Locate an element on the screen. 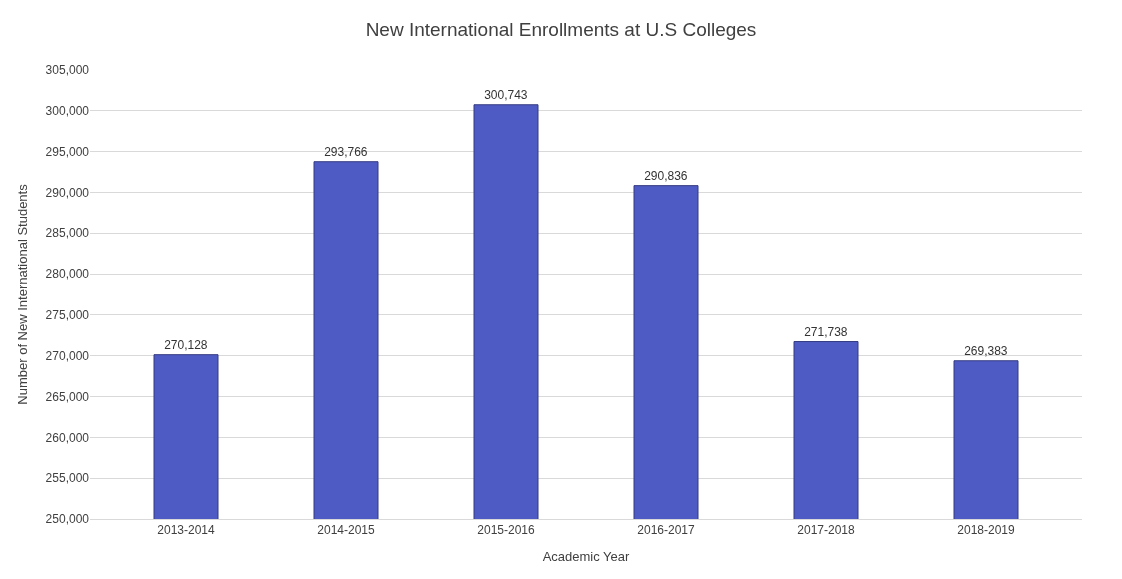 This screenshot has width=1122, height=579. x-tick-label: 2014-2015 is located at coordinates (346, 530).